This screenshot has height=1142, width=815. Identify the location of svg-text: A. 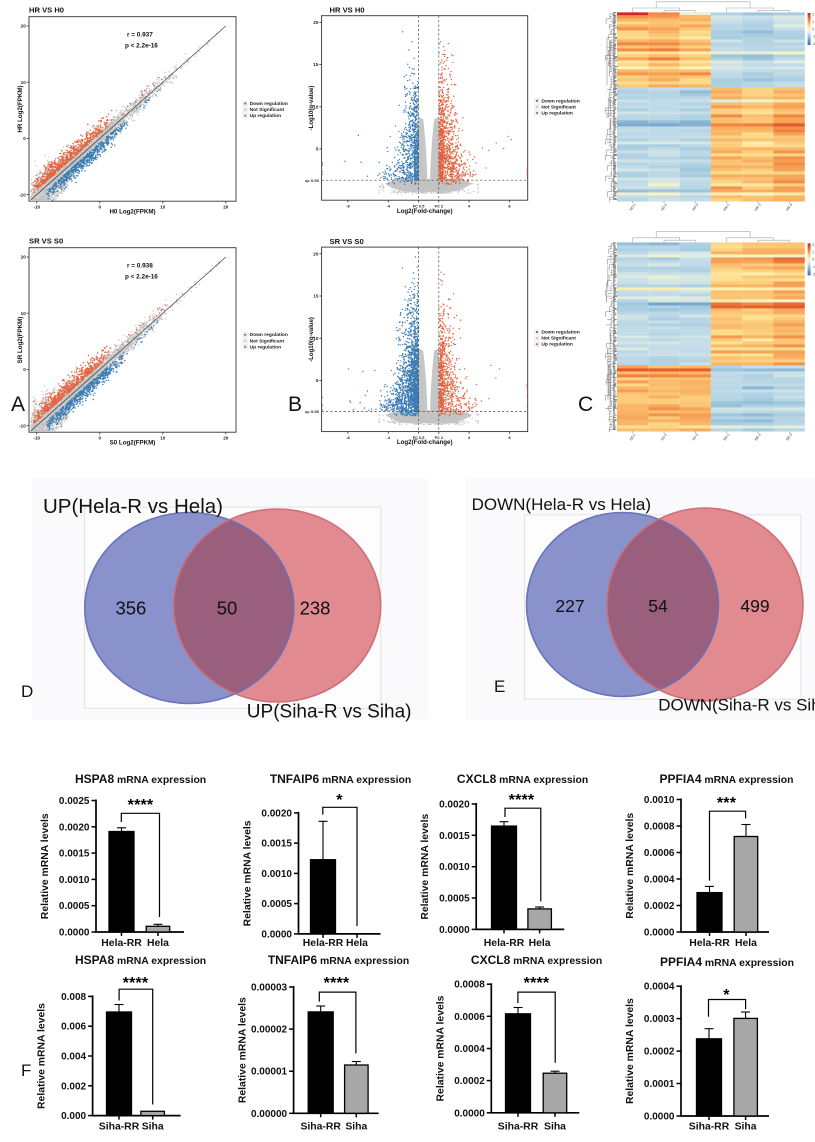
(18, 404).